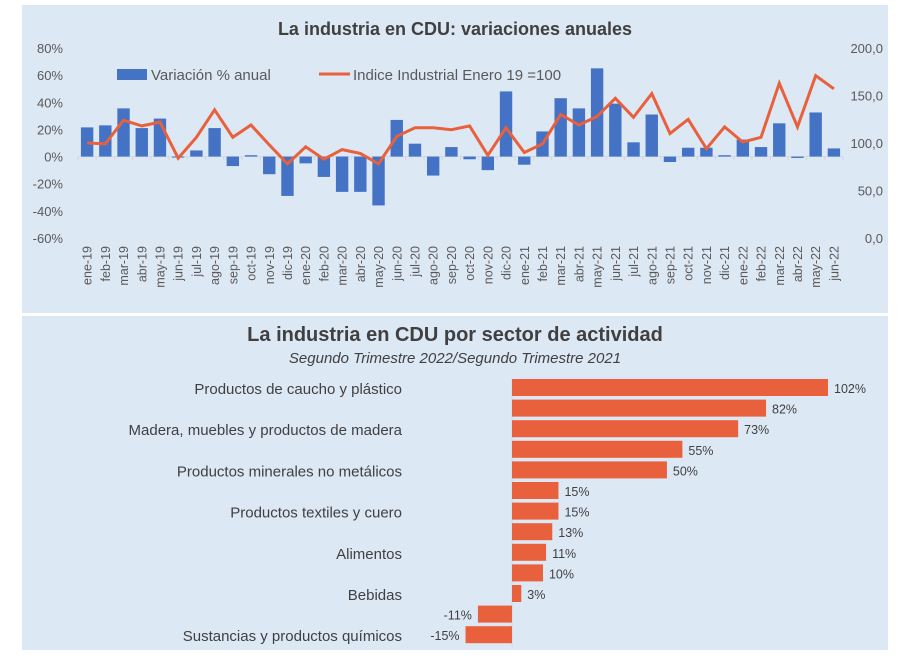 The height and width of the screenshot is (659, 908). What do you see at coordinates (458, 616) in the screenshot?
I see `sector-value-label: -11%` at bounding box center [458, 616].